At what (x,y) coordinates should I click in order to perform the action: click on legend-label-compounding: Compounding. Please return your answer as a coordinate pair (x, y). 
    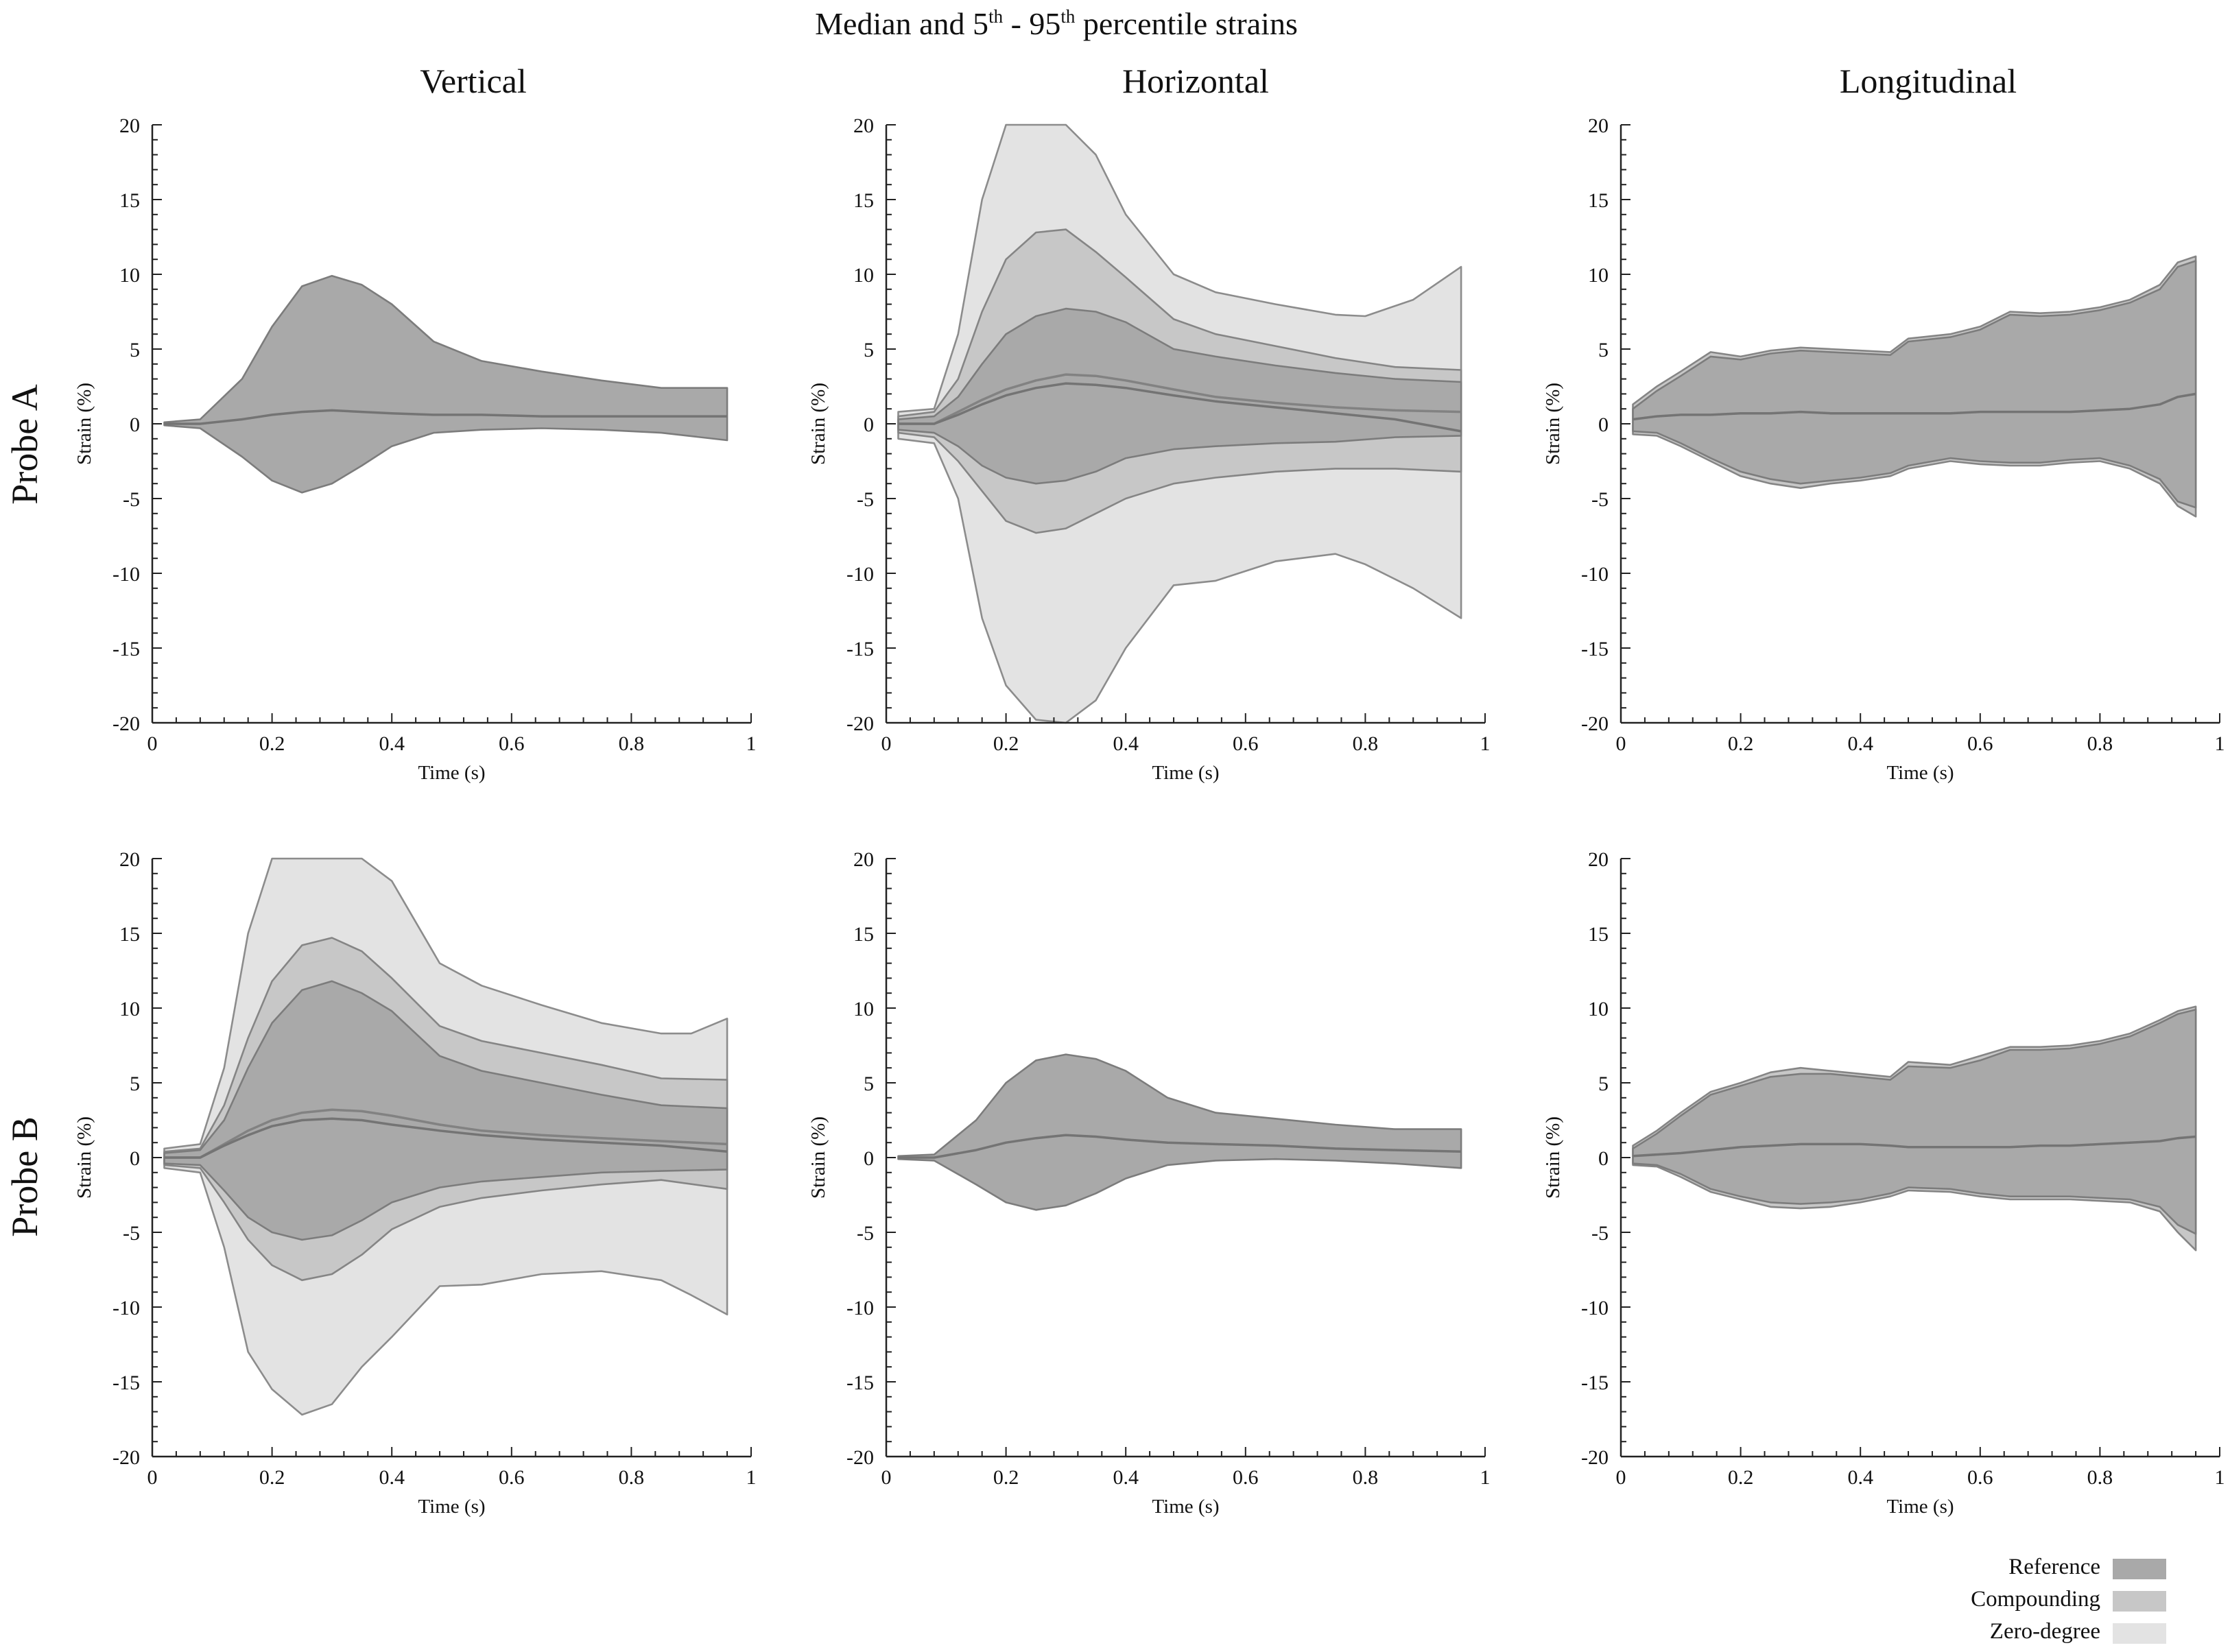
    Looking at the image, I should click on (2035, 1599).